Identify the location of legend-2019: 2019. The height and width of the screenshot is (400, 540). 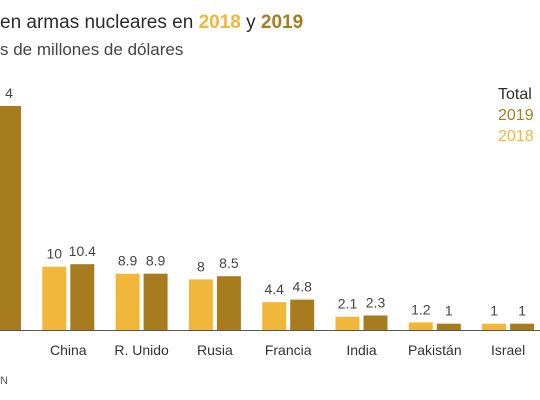
(516, 115).